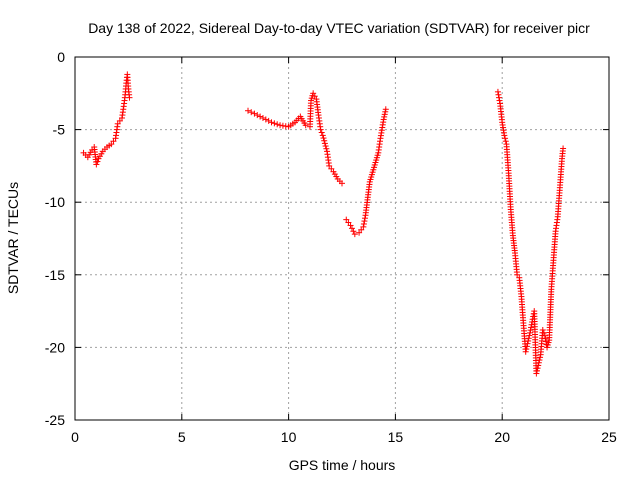 This screenshot has width=640, height=480. Describe the element at coordinates (289, 437) in the screenshot. I see `x-tick-label: 10` at that location.